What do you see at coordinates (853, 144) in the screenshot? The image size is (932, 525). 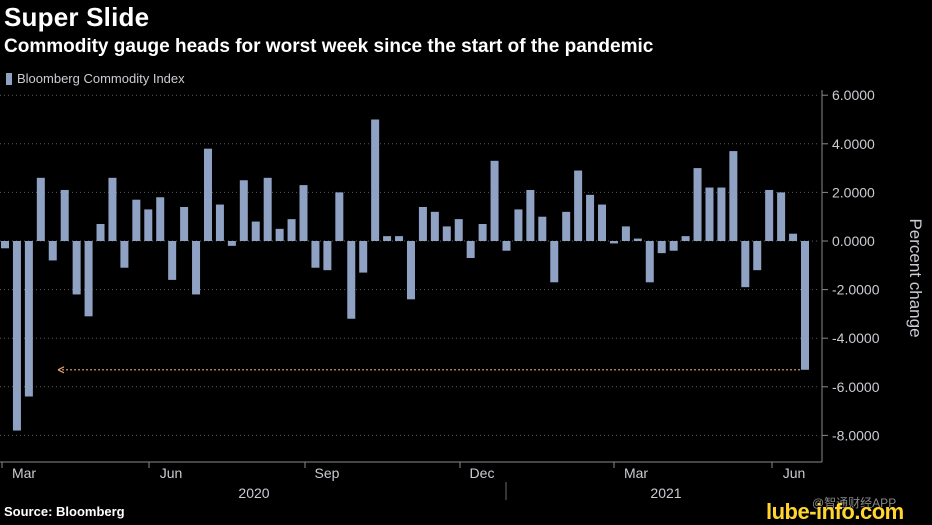 I see `y-tick-label: 4.0000` at bounding box center [853, 144].